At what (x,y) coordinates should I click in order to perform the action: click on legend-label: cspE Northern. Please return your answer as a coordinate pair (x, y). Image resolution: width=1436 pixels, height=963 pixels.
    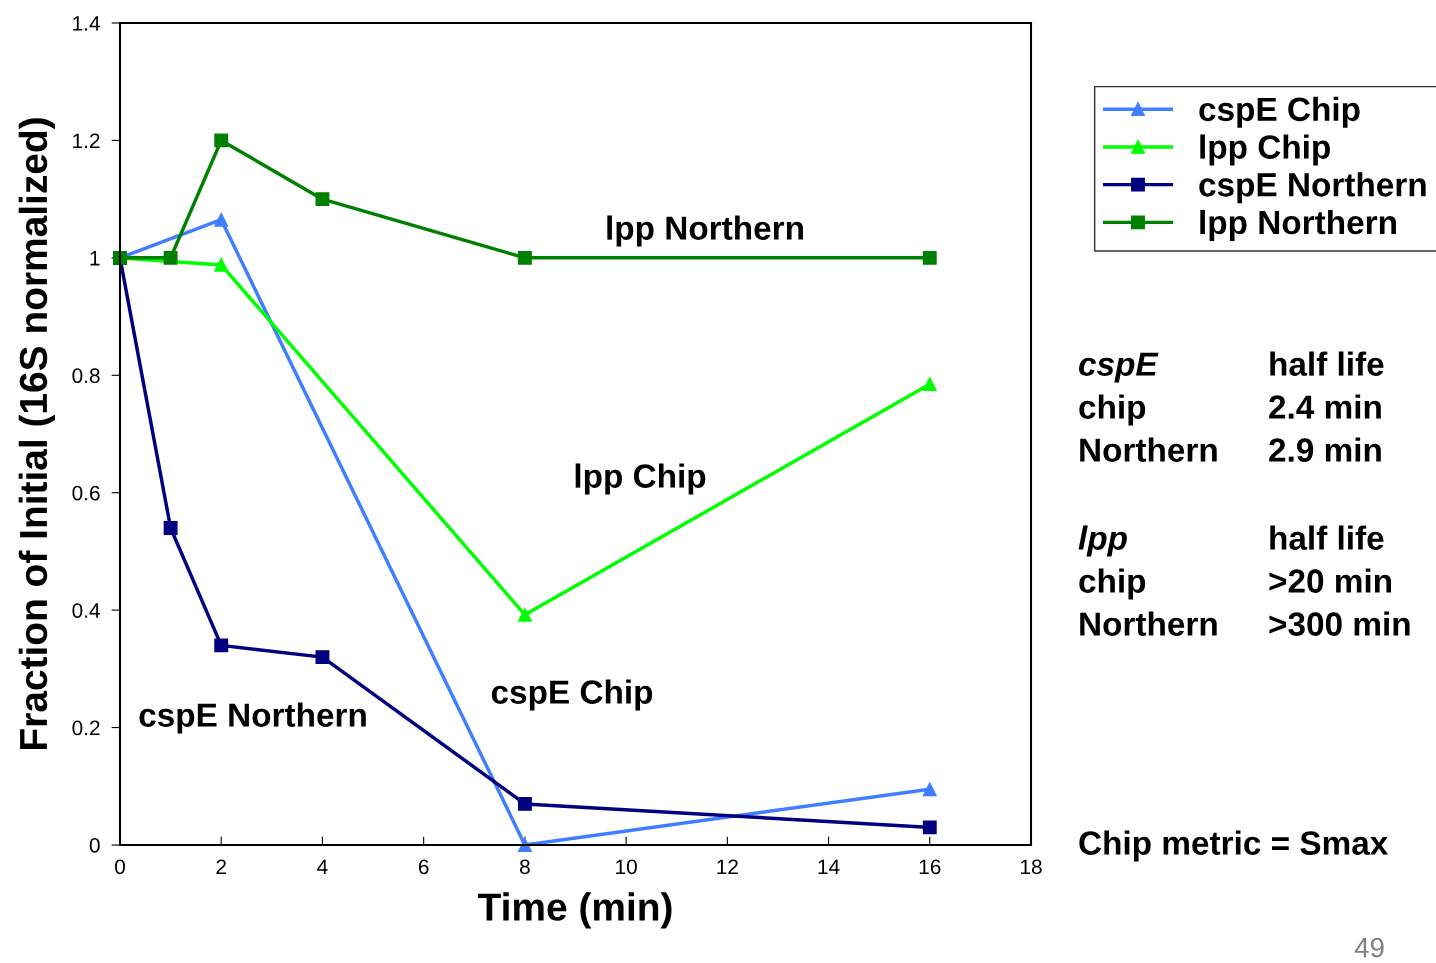
    Looking at the image, I should click on (1312, 188).